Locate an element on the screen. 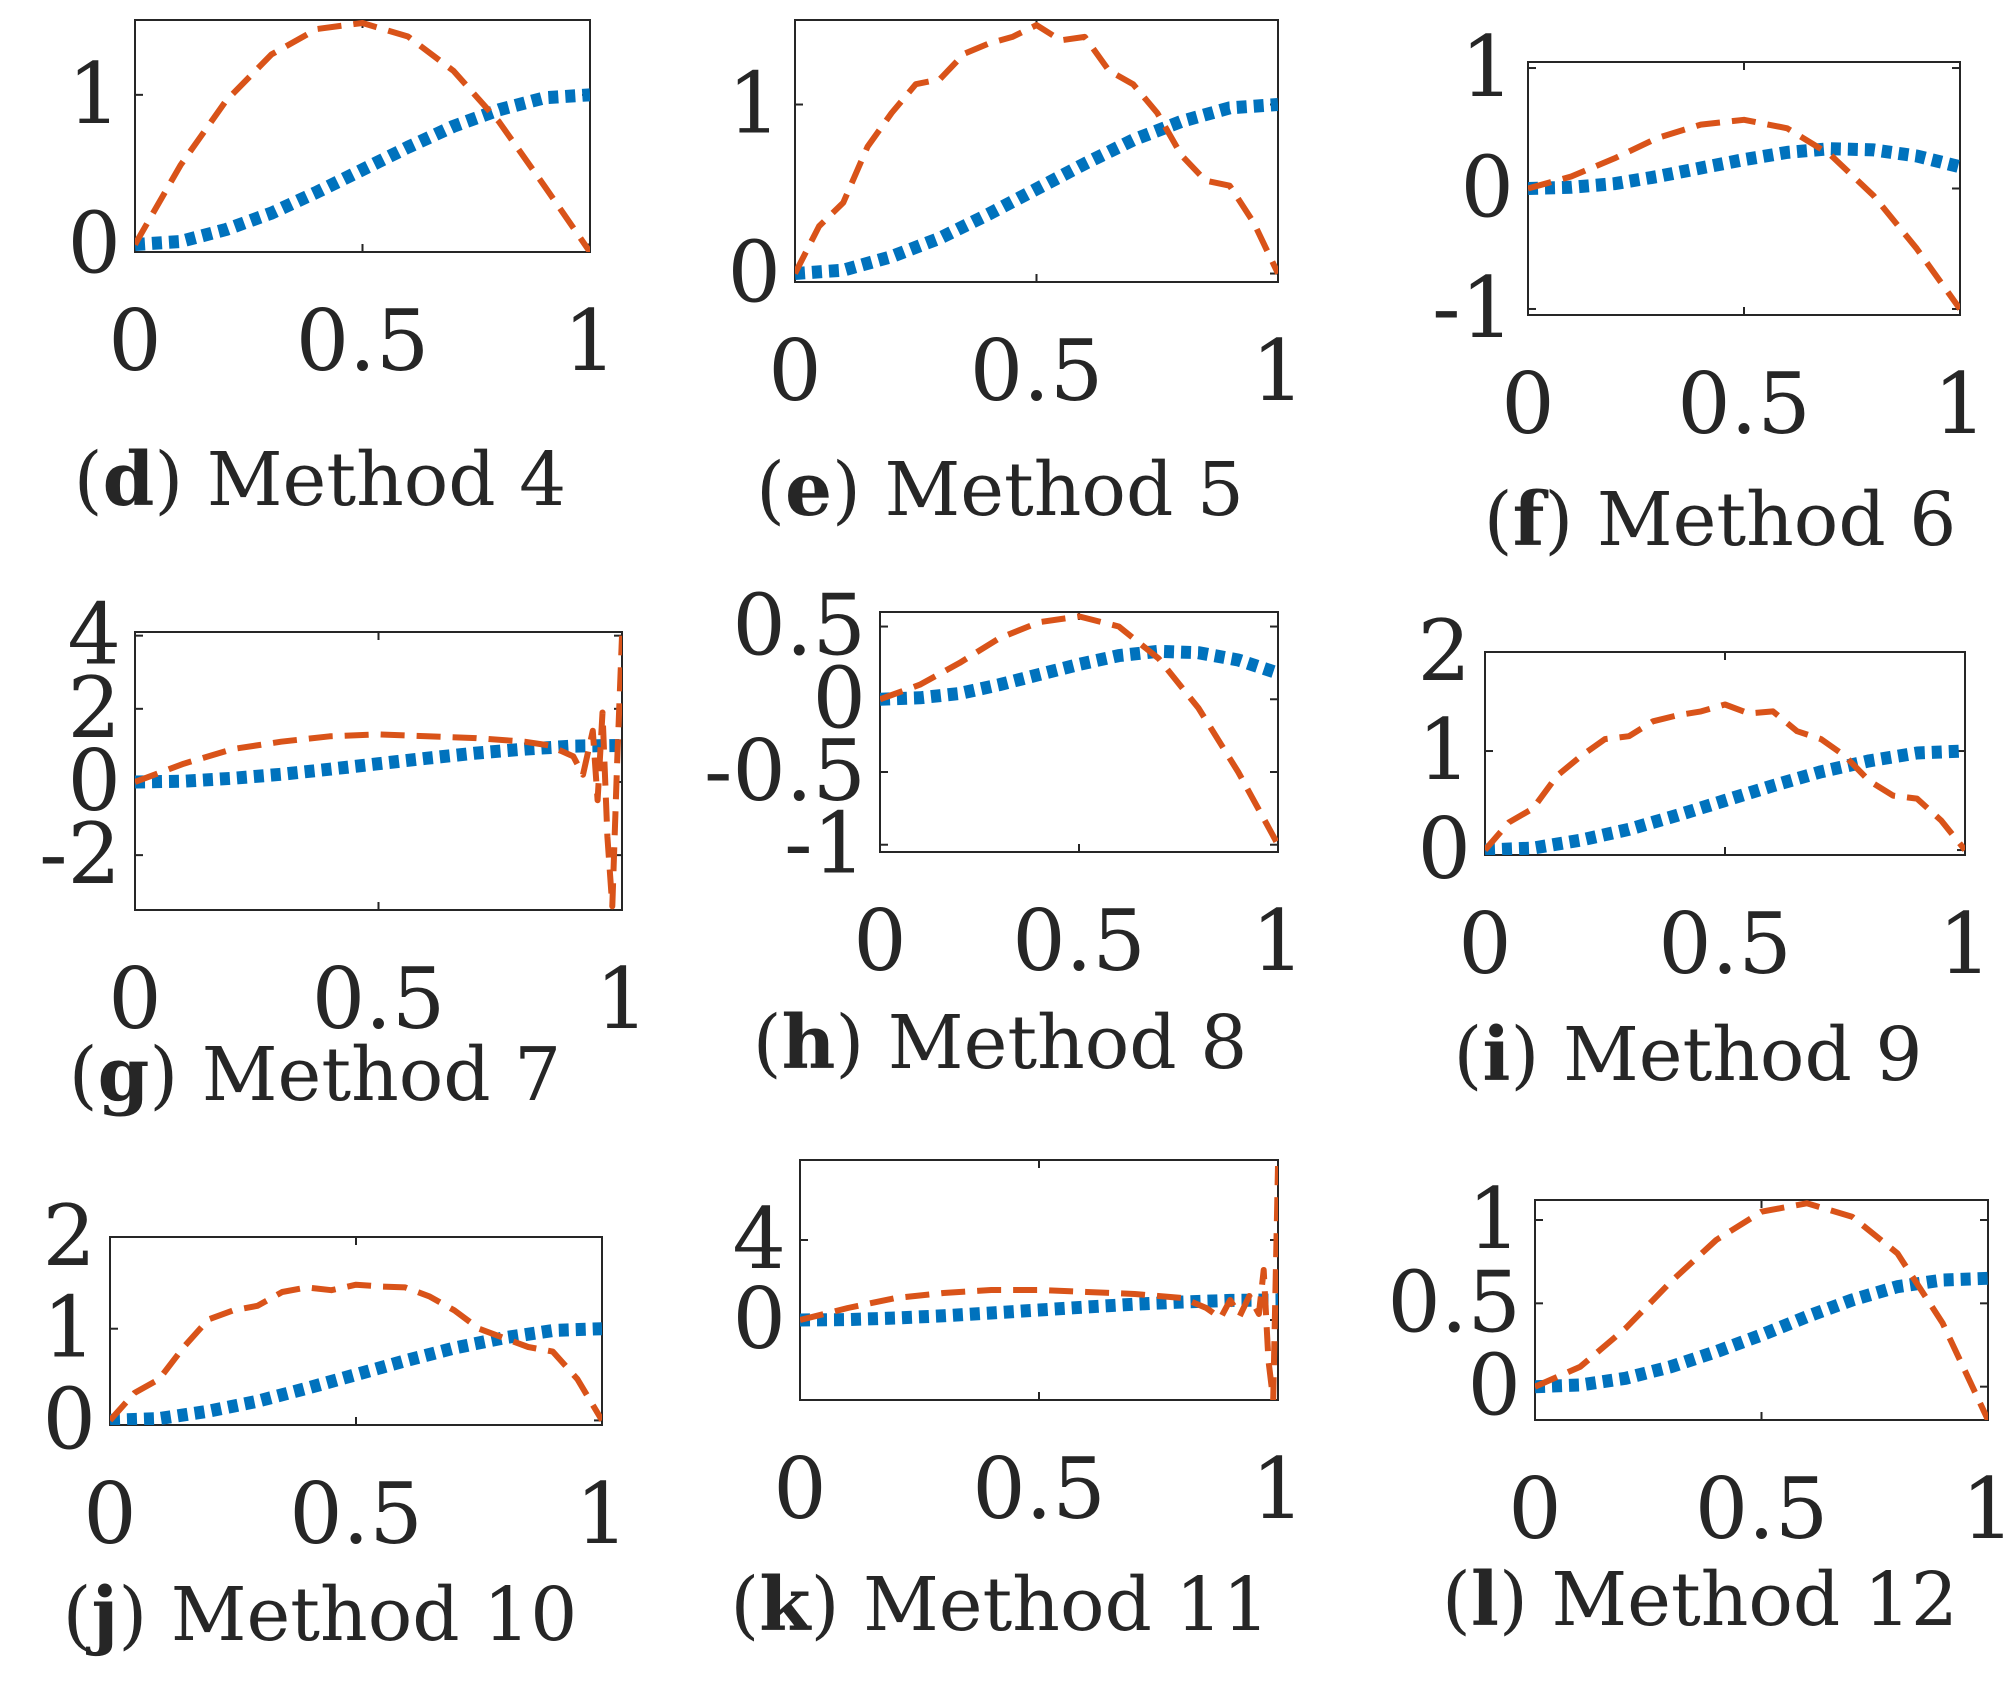 The height and width of the screenshot is (1702, 2008). caption-method-name: Method 4 is located at coordinates (387, 480).